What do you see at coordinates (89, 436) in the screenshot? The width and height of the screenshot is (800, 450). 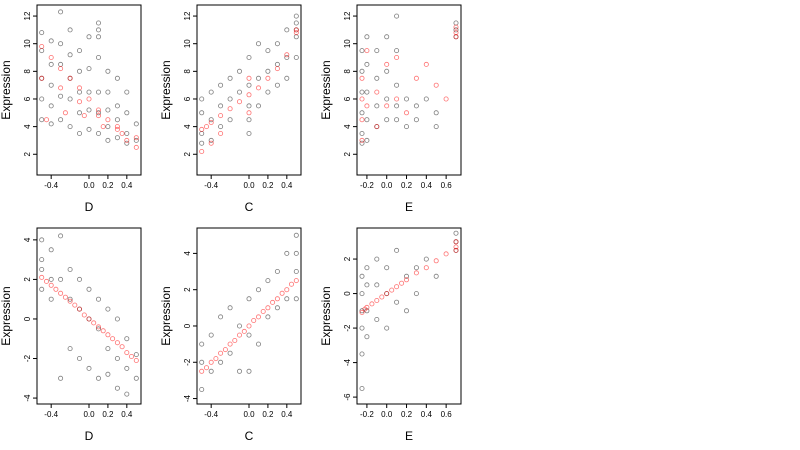 I see `x-axis-label: D` at bounding box center [89, 436].